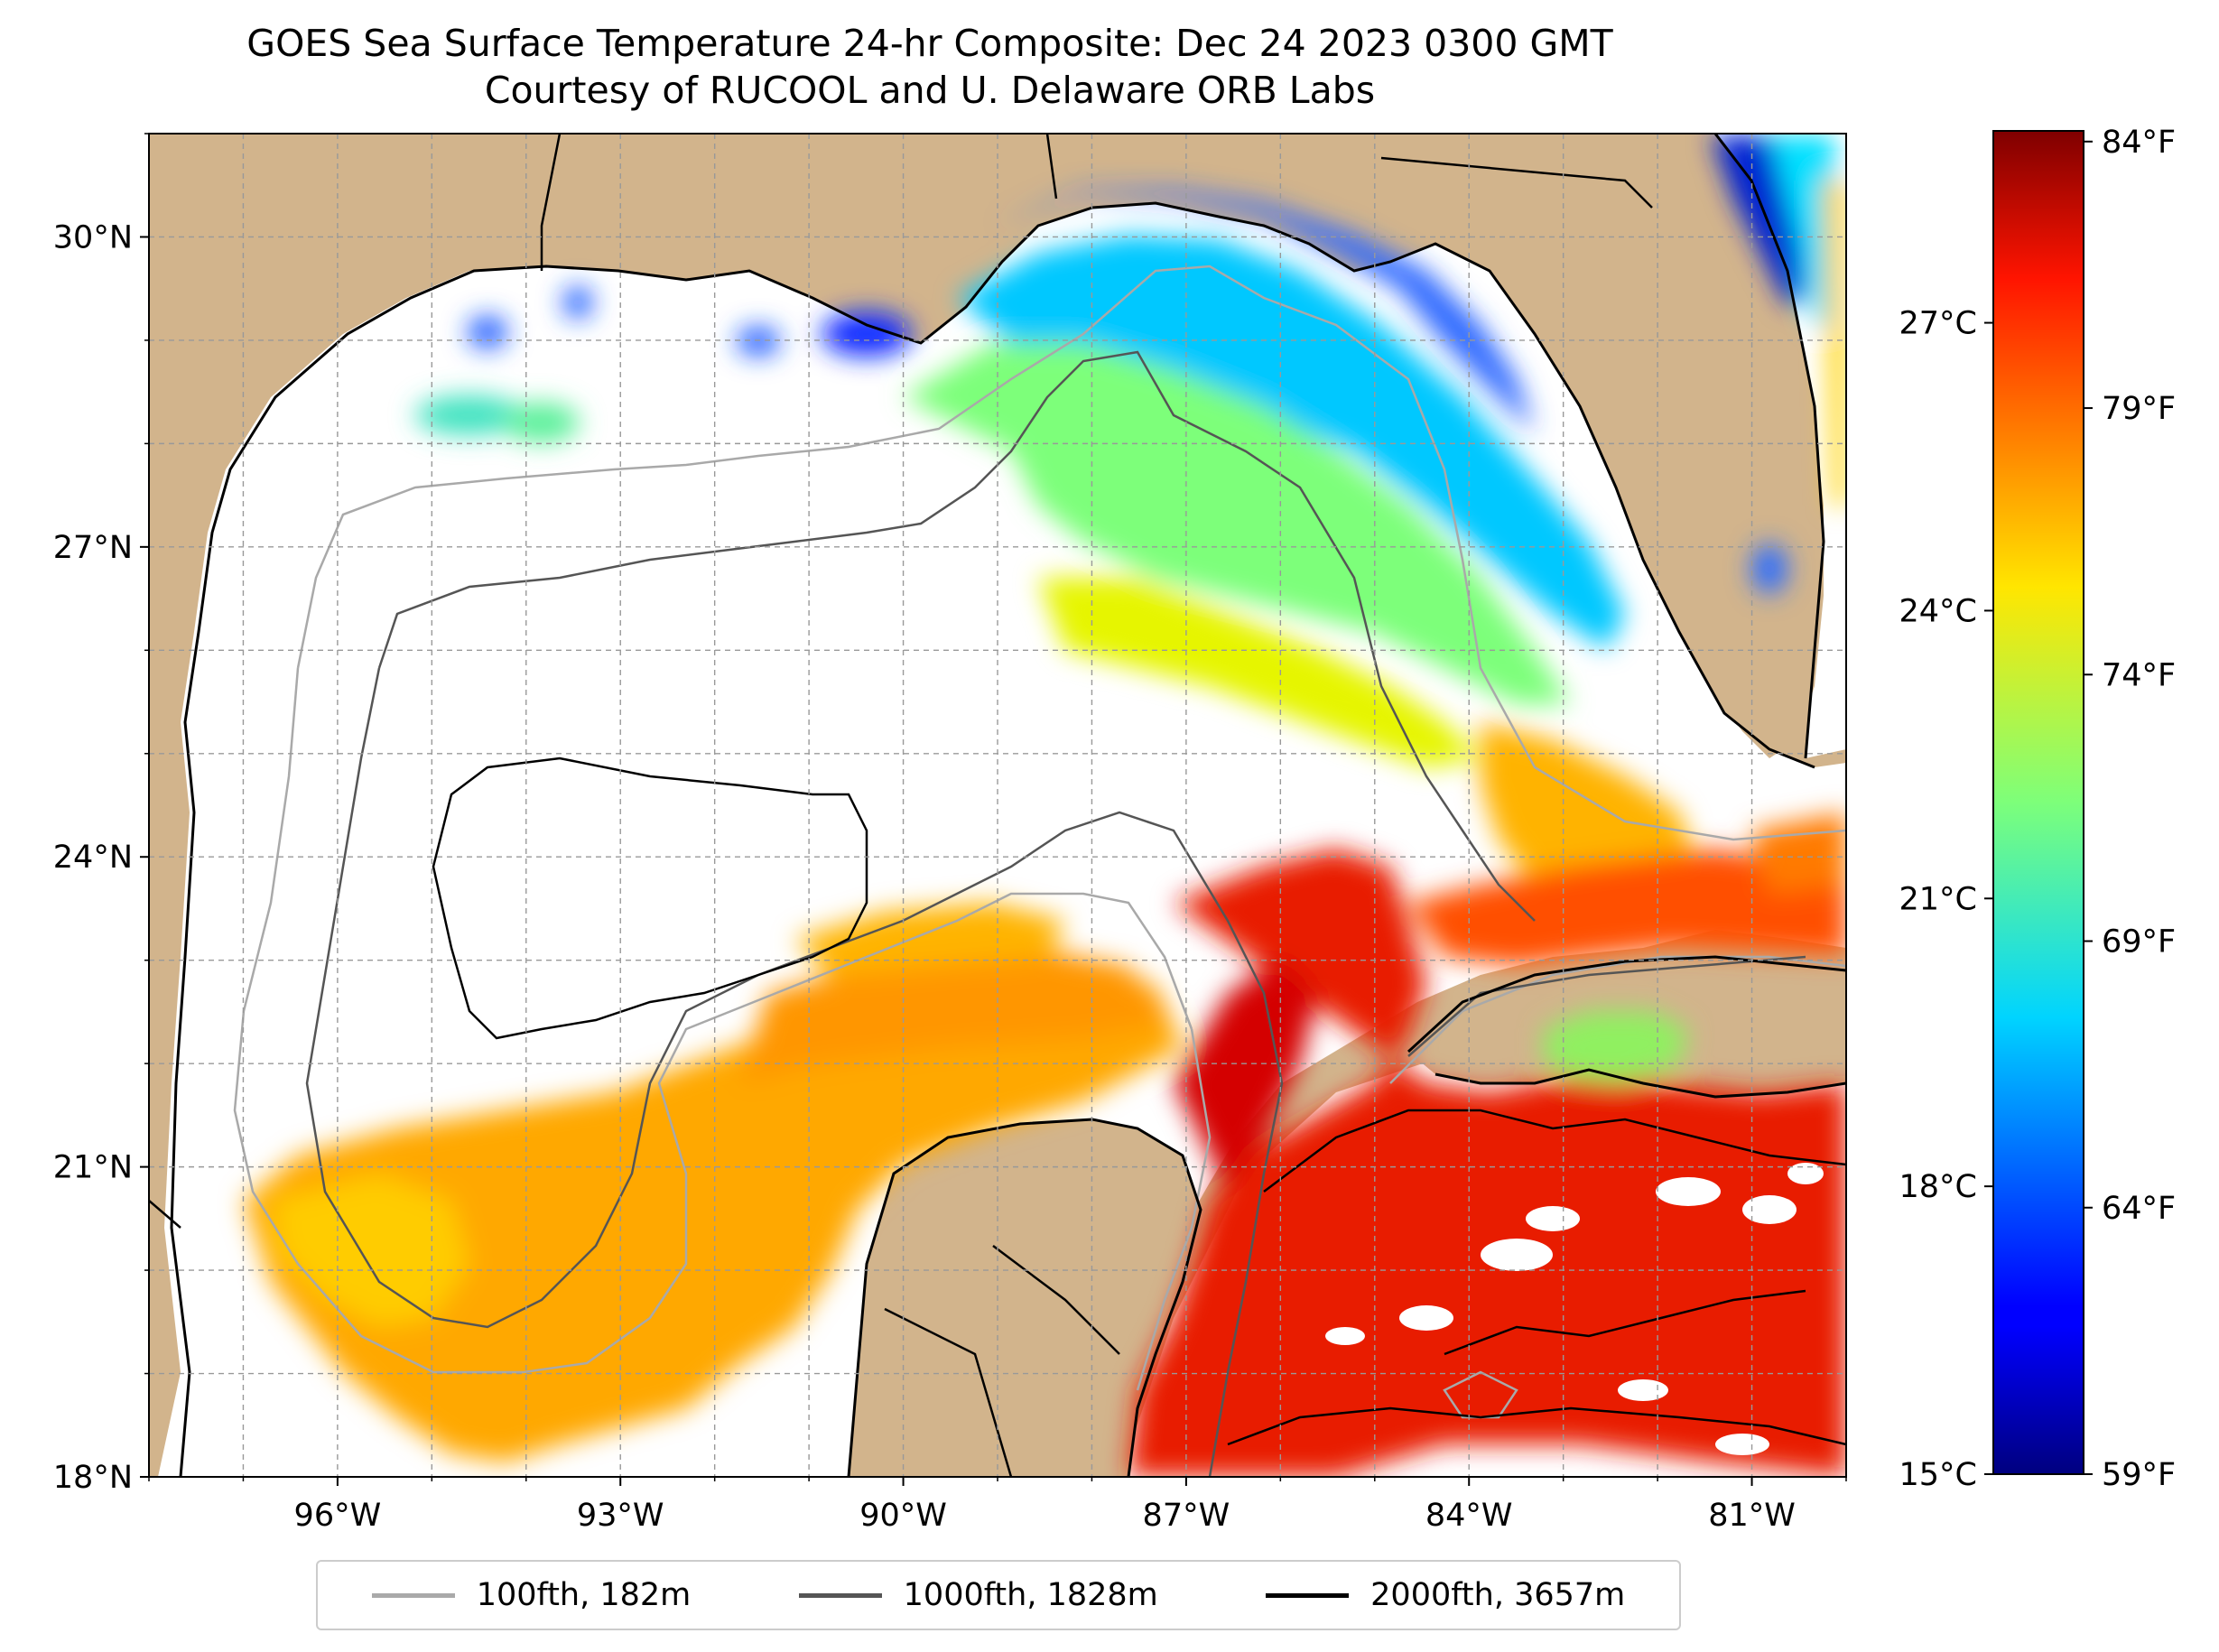 The image size is (2219, 1652). Describe the element at coordinates (1469, 1516) in the screenshot. I see `lon-tick-label: 84°W` at that location.